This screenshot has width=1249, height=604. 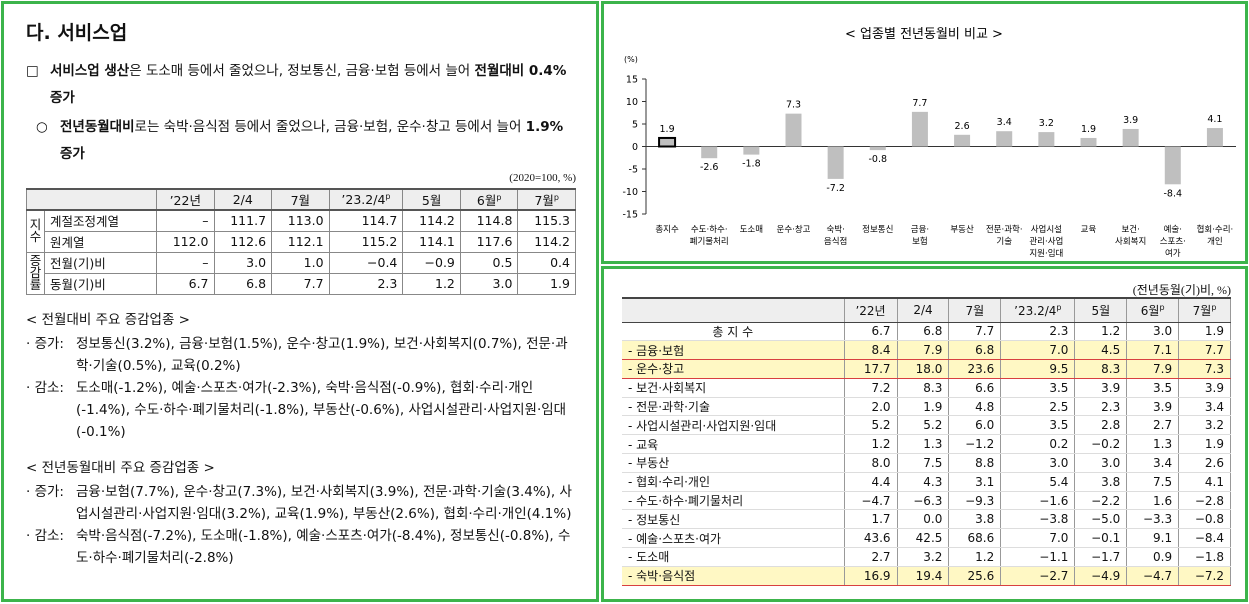 What do you see at coordinates (1038, 557) in the screenshot?
I see `cell: −1.1` at bounding box center [1038, 557].